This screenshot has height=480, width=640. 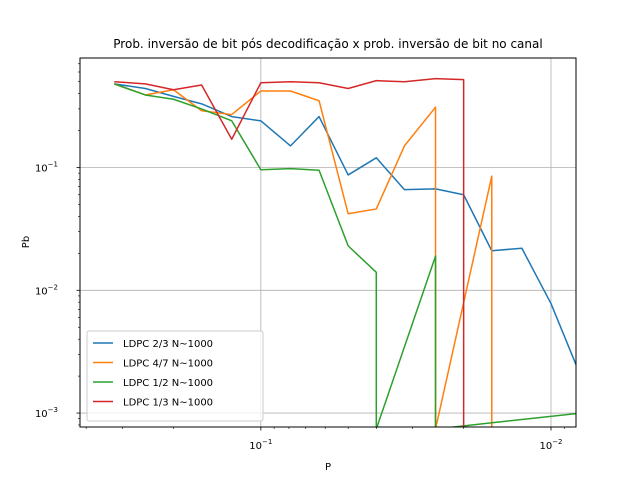 I want to click on y-tick-label: 10⁻¹, so click(x=46, y=168).